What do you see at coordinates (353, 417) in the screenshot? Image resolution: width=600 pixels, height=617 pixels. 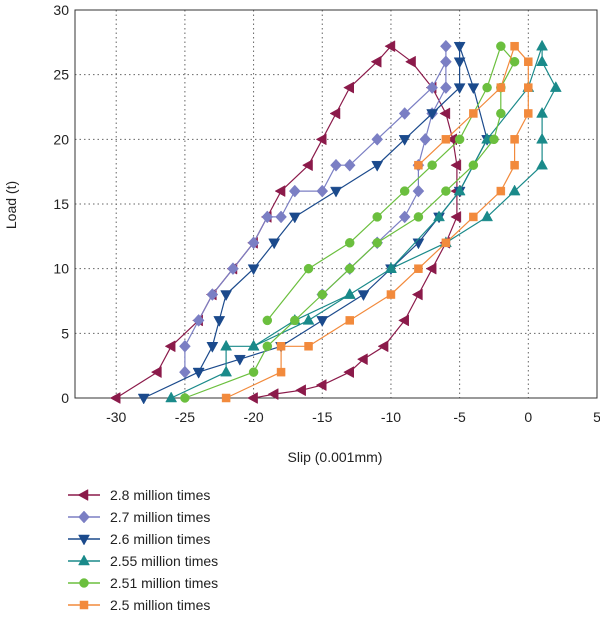 I see `x-tick-labels: -30 -25 -20 -15 -10 -5 0 5` at bounding box center [353, 417].